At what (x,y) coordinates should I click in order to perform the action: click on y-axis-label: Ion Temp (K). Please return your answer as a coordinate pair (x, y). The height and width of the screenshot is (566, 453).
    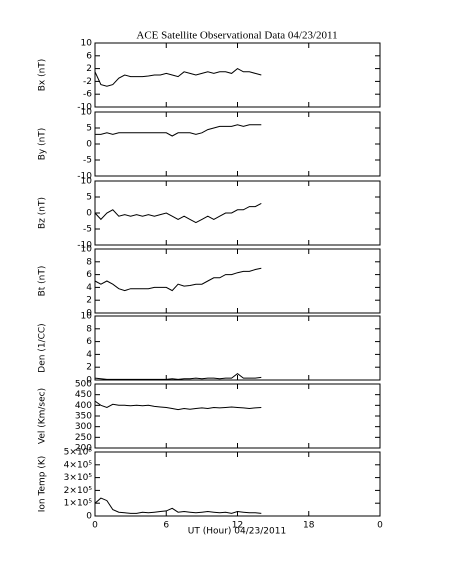
    Looking at the image, I should click on (43, 484).